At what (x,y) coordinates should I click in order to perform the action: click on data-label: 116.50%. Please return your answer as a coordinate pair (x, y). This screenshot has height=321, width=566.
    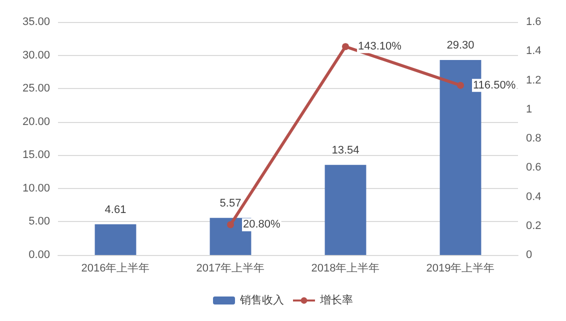
    Looking at the image, I should click on (494, 85).